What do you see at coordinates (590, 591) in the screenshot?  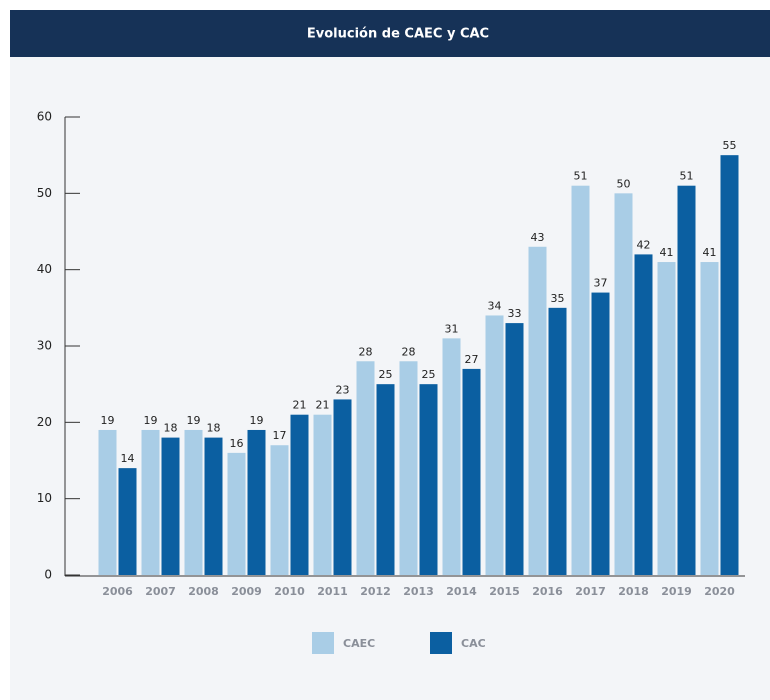 I see `x-tick-label: 2017` at bounding box center [590, 591].